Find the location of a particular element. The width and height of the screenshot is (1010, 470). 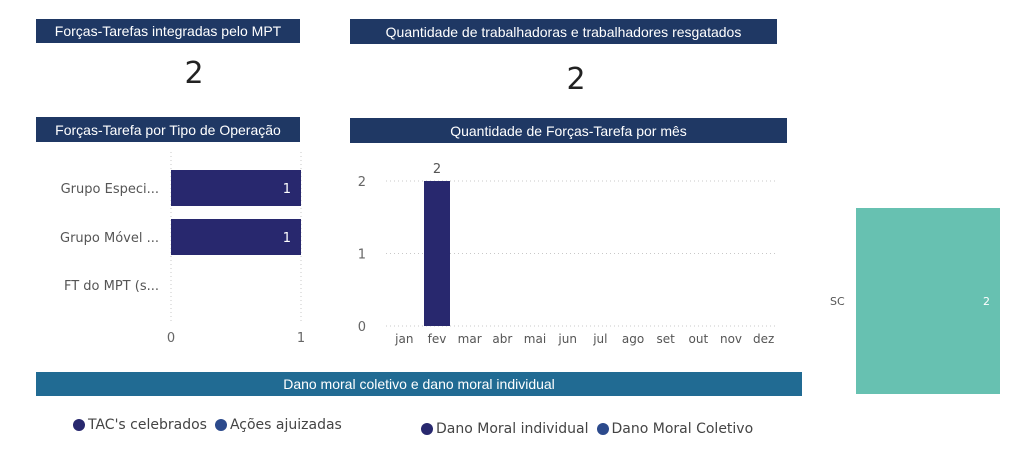

legend-dano-moral: Dano Moral individual Dano Moral Coletivo is located at coordinates (587, 429).